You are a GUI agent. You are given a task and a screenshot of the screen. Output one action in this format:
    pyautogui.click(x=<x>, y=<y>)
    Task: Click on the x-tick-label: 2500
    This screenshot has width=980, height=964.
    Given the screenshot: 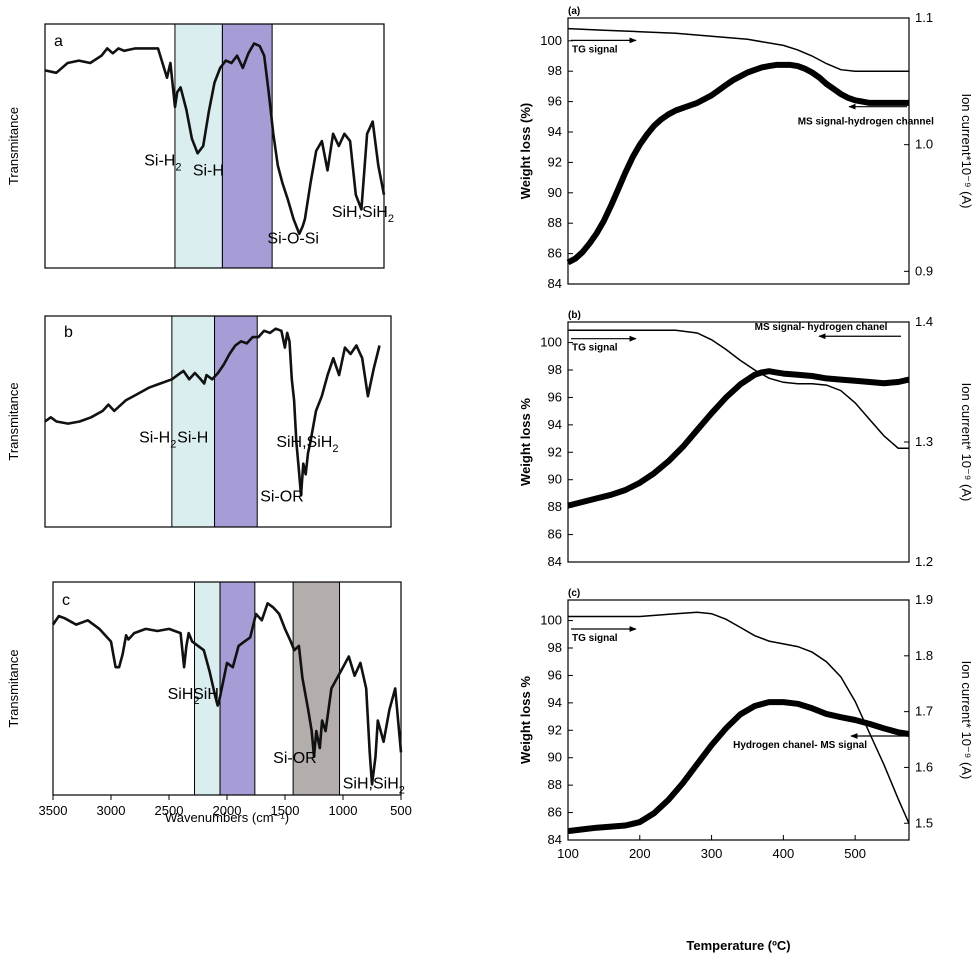 What is the action you would take?
    pyautogui.click(x=169, y=810)
    